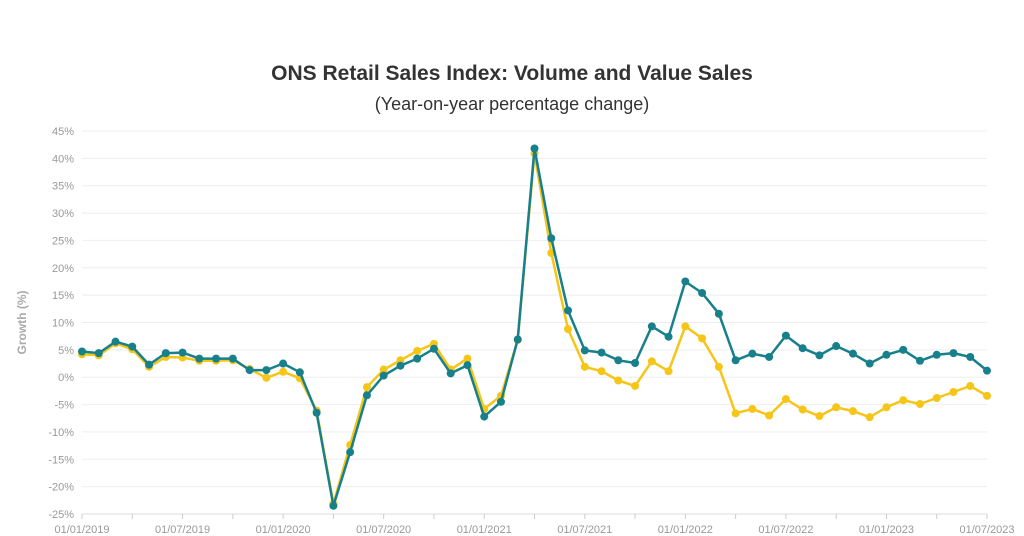 This screenshot has height=536, width=1024. I want to click on y-tick-label: -10%, so click(61, 433).